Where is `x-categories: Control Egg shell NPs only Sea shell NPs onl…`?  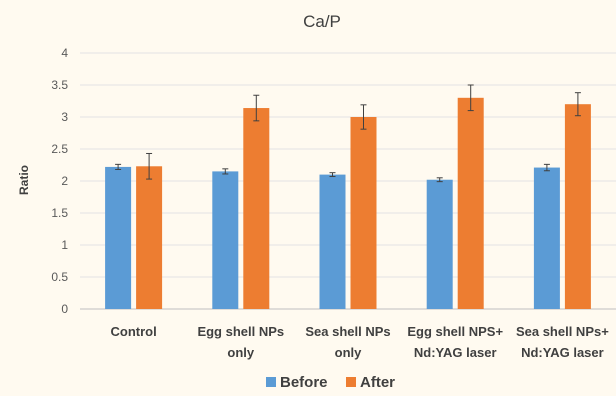 x-categories: Control Egg shell NPs only Sea shell NPs onl… is located at coordinates (359, 342).